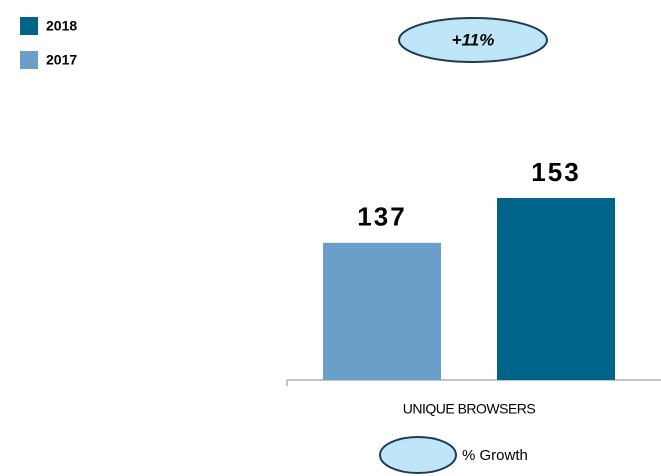  What do you see at coordinates (495, 455) in the screenshot?
I see `growth-legend-label: % Growth` at bounding box center [495, 455].